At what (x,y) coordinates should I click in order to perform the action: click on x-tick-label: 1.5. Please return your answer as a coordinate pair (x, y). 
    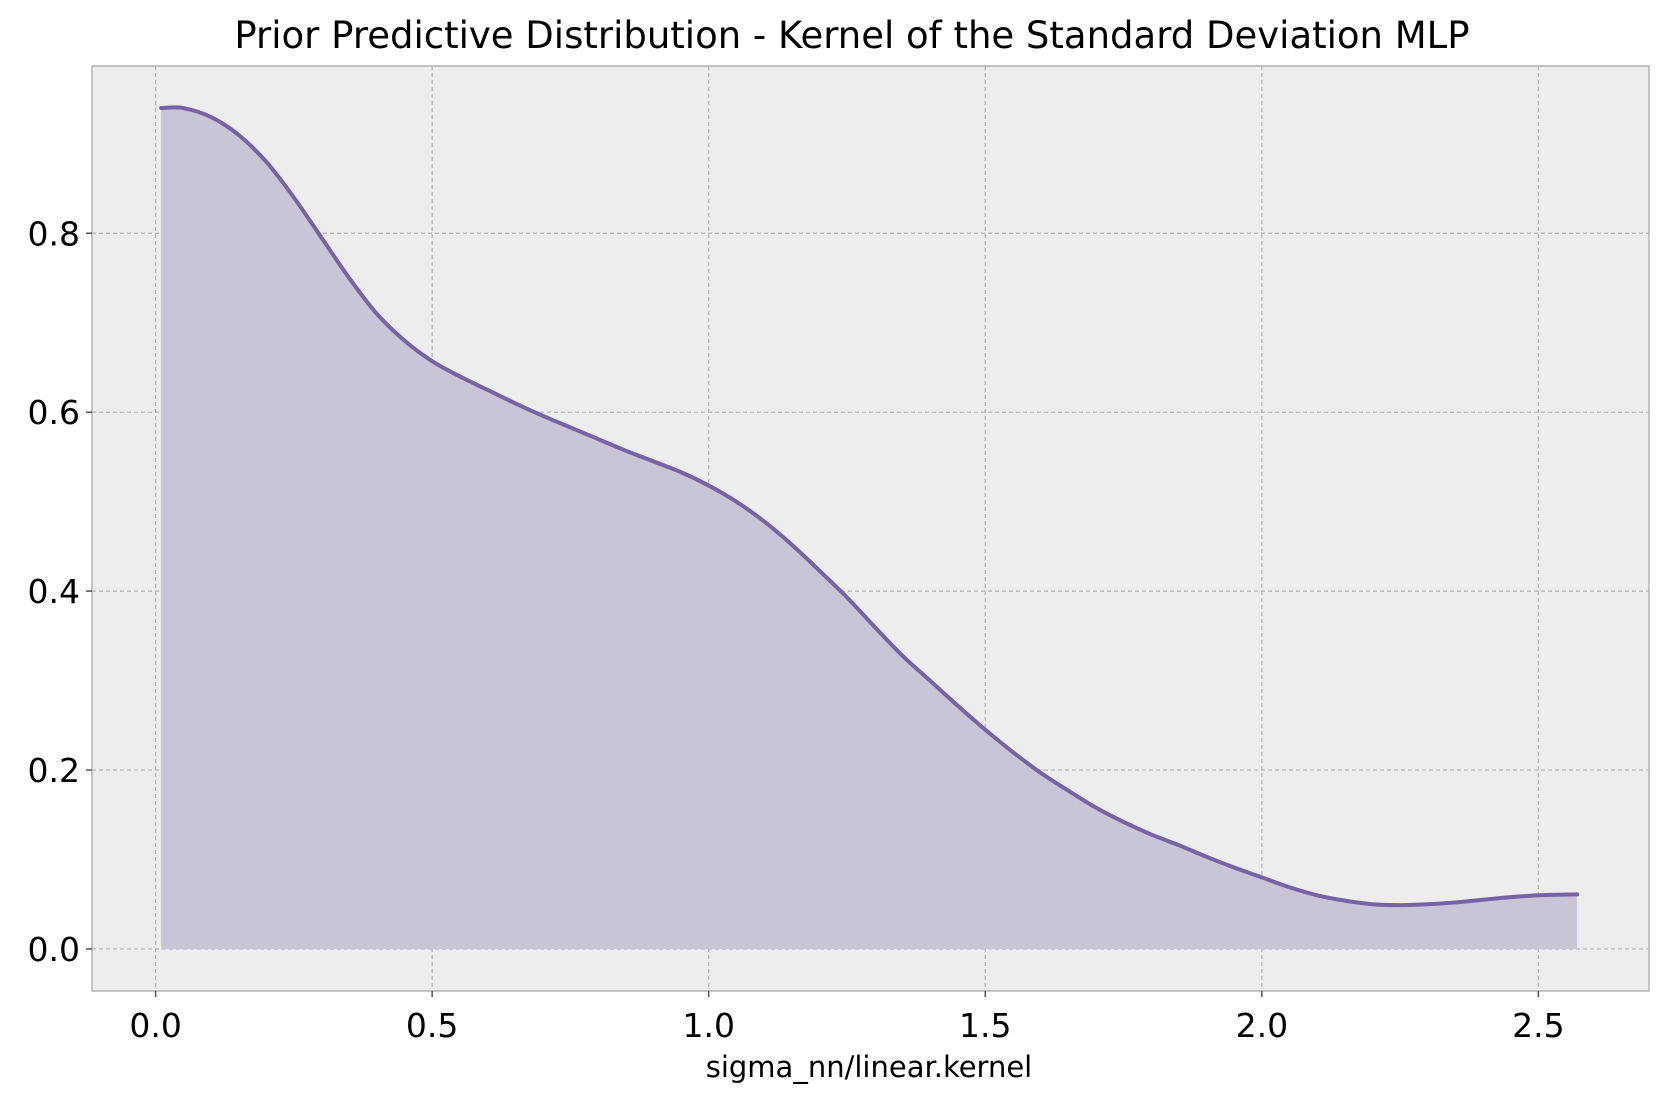
    Looking at the image, I should click on (985, 1025).